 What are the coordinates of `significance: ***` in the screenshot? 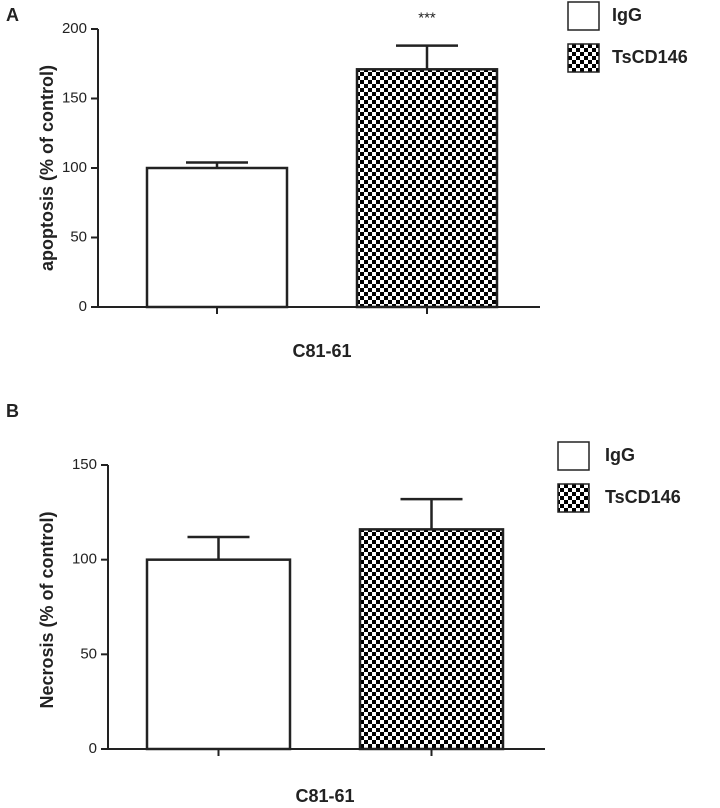 It's located at (427, 18).